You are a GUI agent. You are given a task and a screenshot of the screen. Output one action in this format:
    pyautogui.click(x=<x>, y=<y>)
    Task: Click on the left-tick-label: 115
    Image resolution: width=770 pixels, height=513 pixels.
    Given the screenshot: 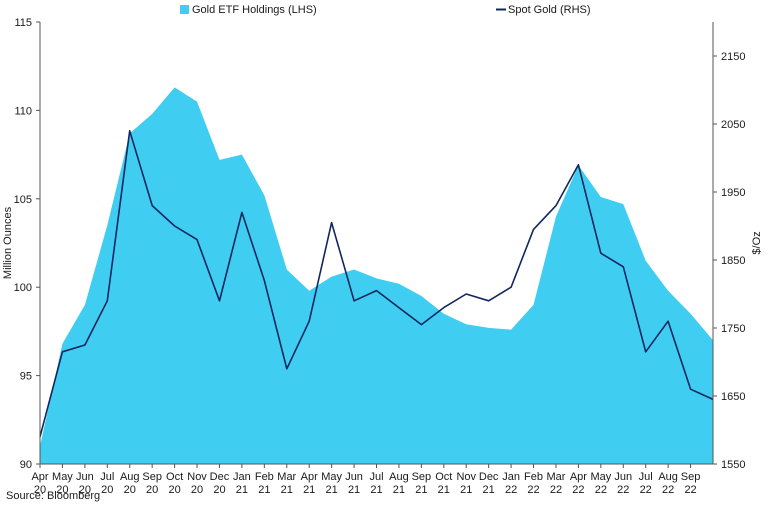 What is the action you would take?
    pyautogui.click(x=23, y=23)
    